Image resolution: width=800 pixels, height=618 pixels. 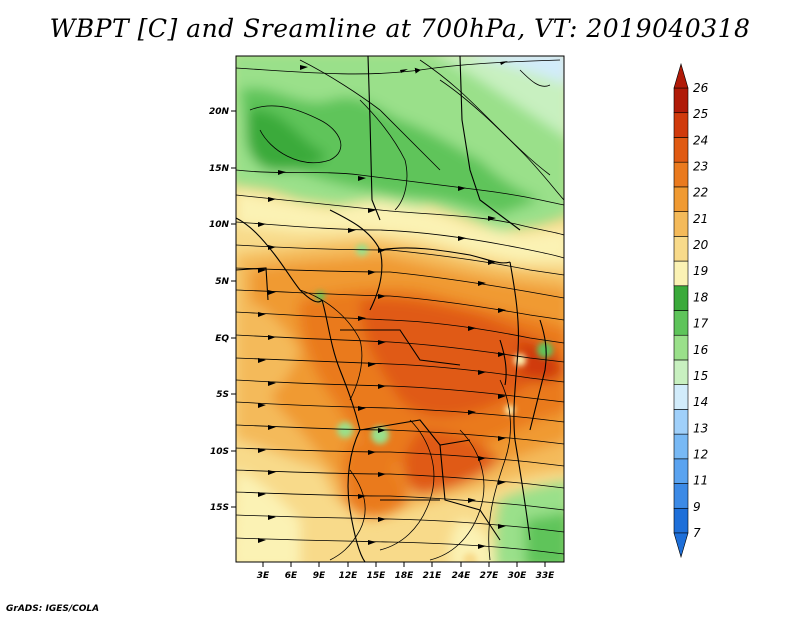 I want to click on lat-label: 5N, so click(x=222, y=282).